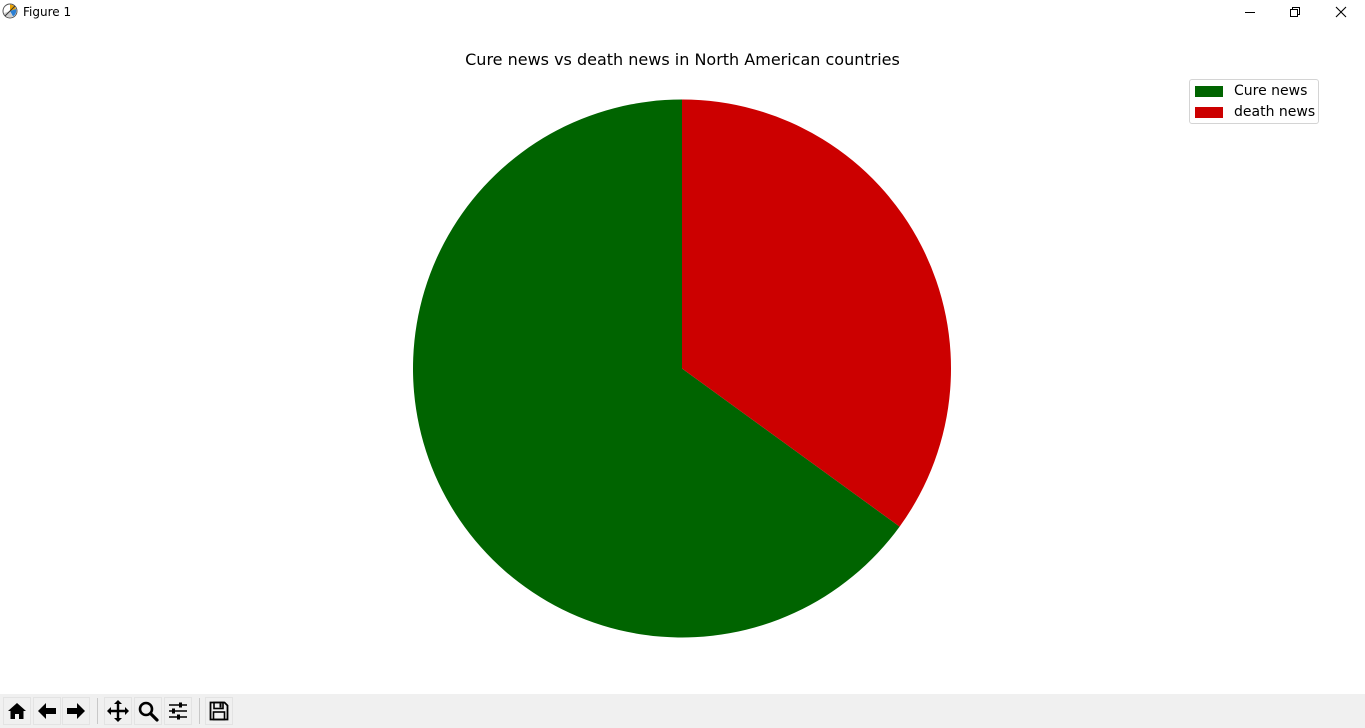 The width and height of the screenshot is (1365, 728). I want to click on home-icon, so click(17, 711).